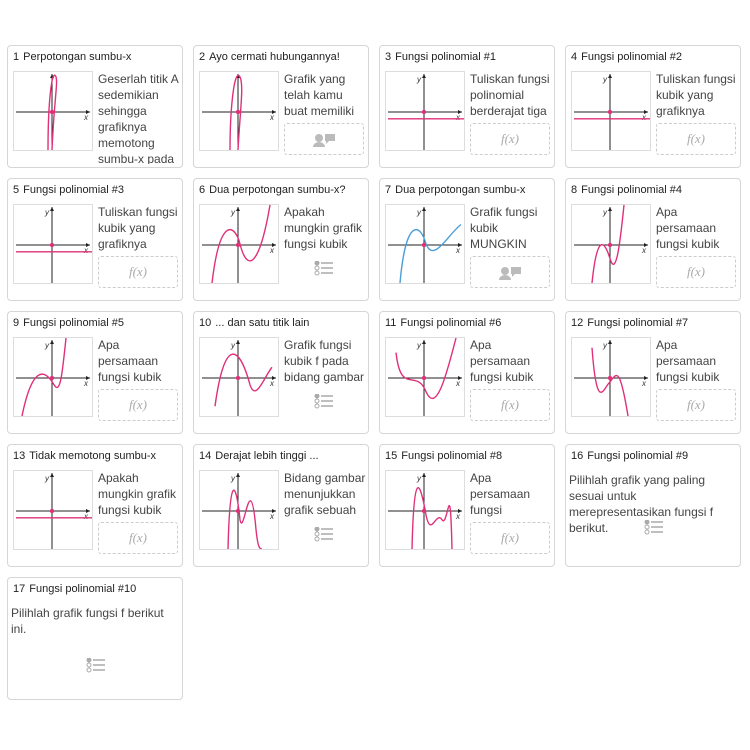  I want to click on card-number: 5, so click(16, 190).